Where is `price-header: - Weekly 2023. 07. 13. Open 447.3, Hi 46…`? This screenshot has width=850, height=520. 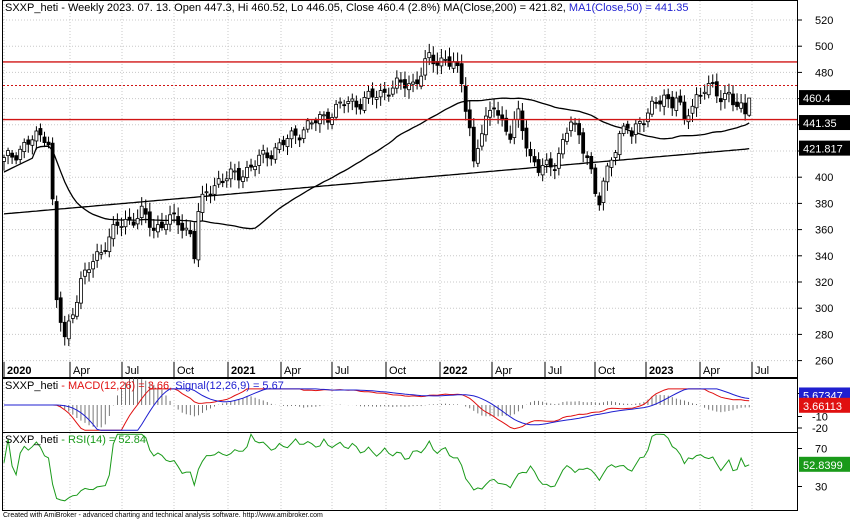 price-header: - Weekly 2023. 07. 13. Open 447.3, Hi 46… is located at coordinates (250, 8).